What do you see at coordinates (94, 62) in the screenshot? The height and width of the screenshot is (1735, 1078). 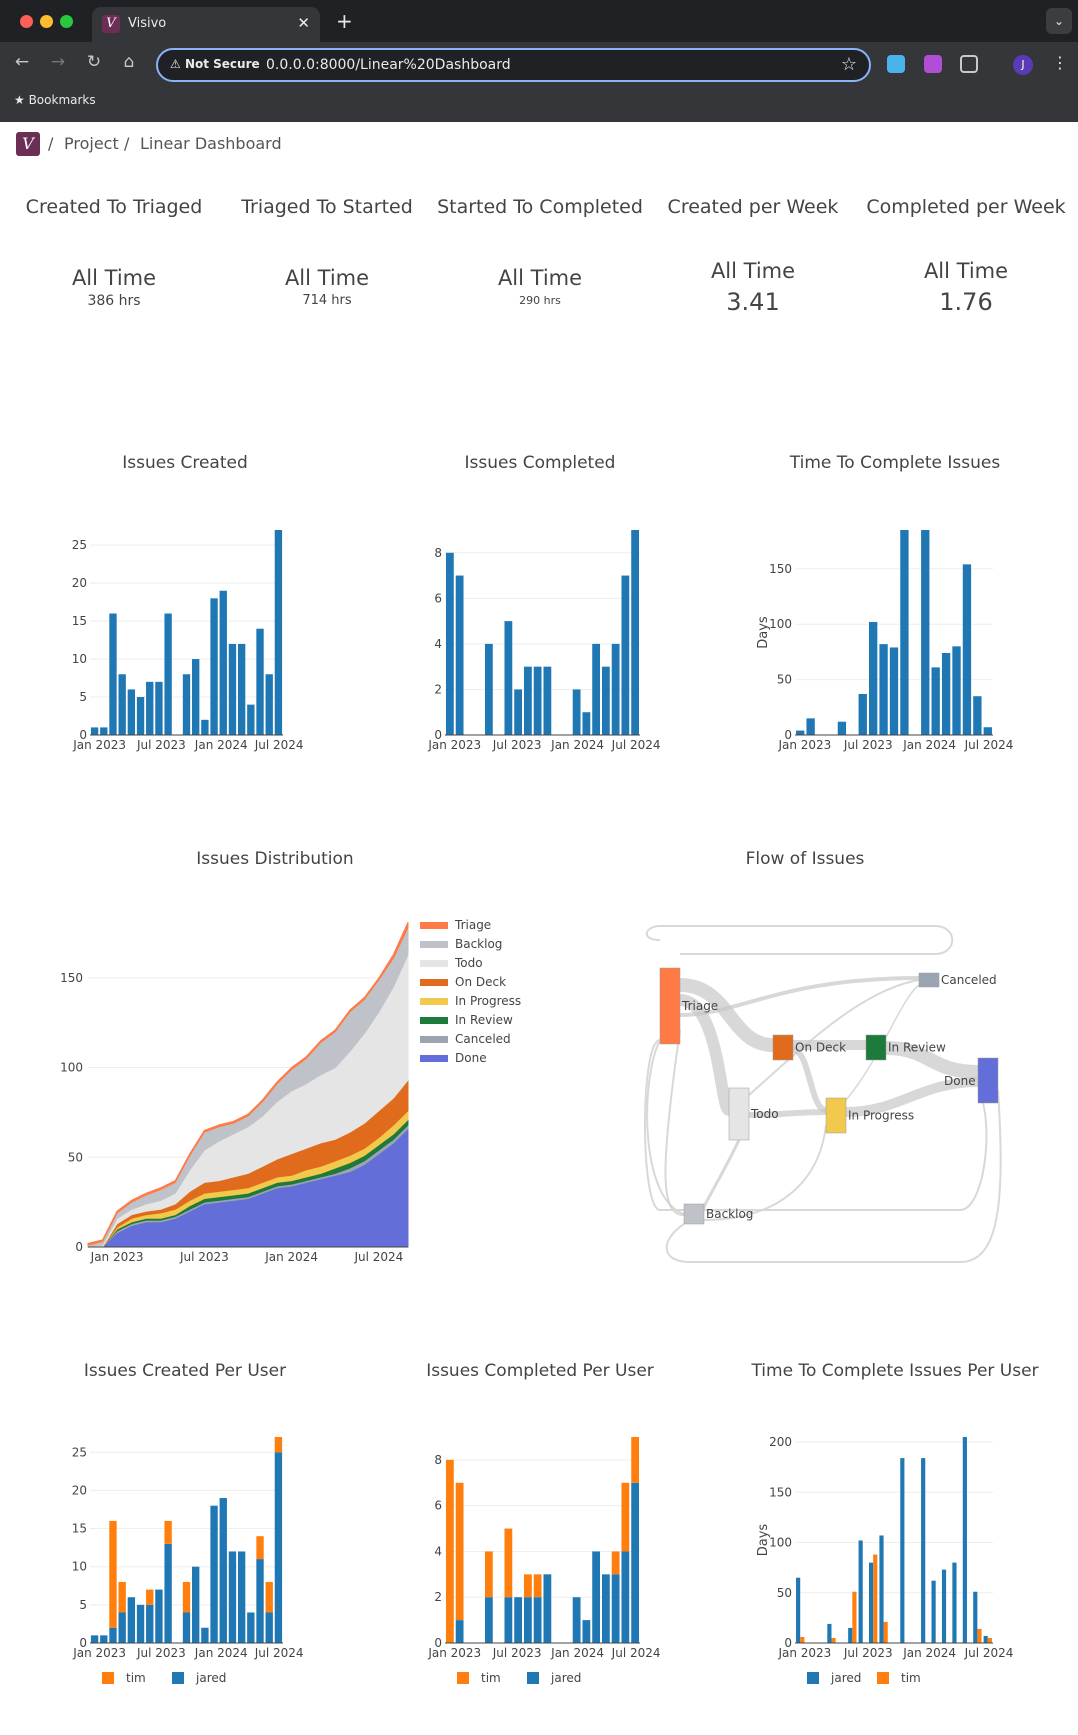 I see `reload-icon: ↻` at bounding box center [94, 62].